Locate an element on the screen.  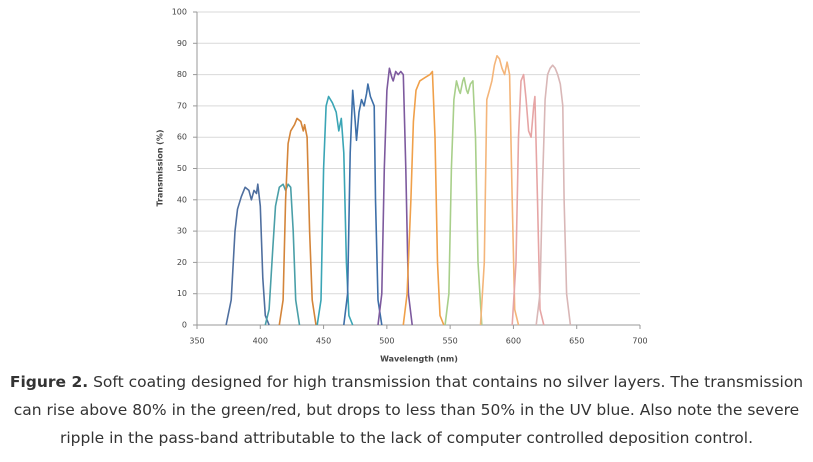
y-tick-label: 20 is located at coordinates (182, 262).